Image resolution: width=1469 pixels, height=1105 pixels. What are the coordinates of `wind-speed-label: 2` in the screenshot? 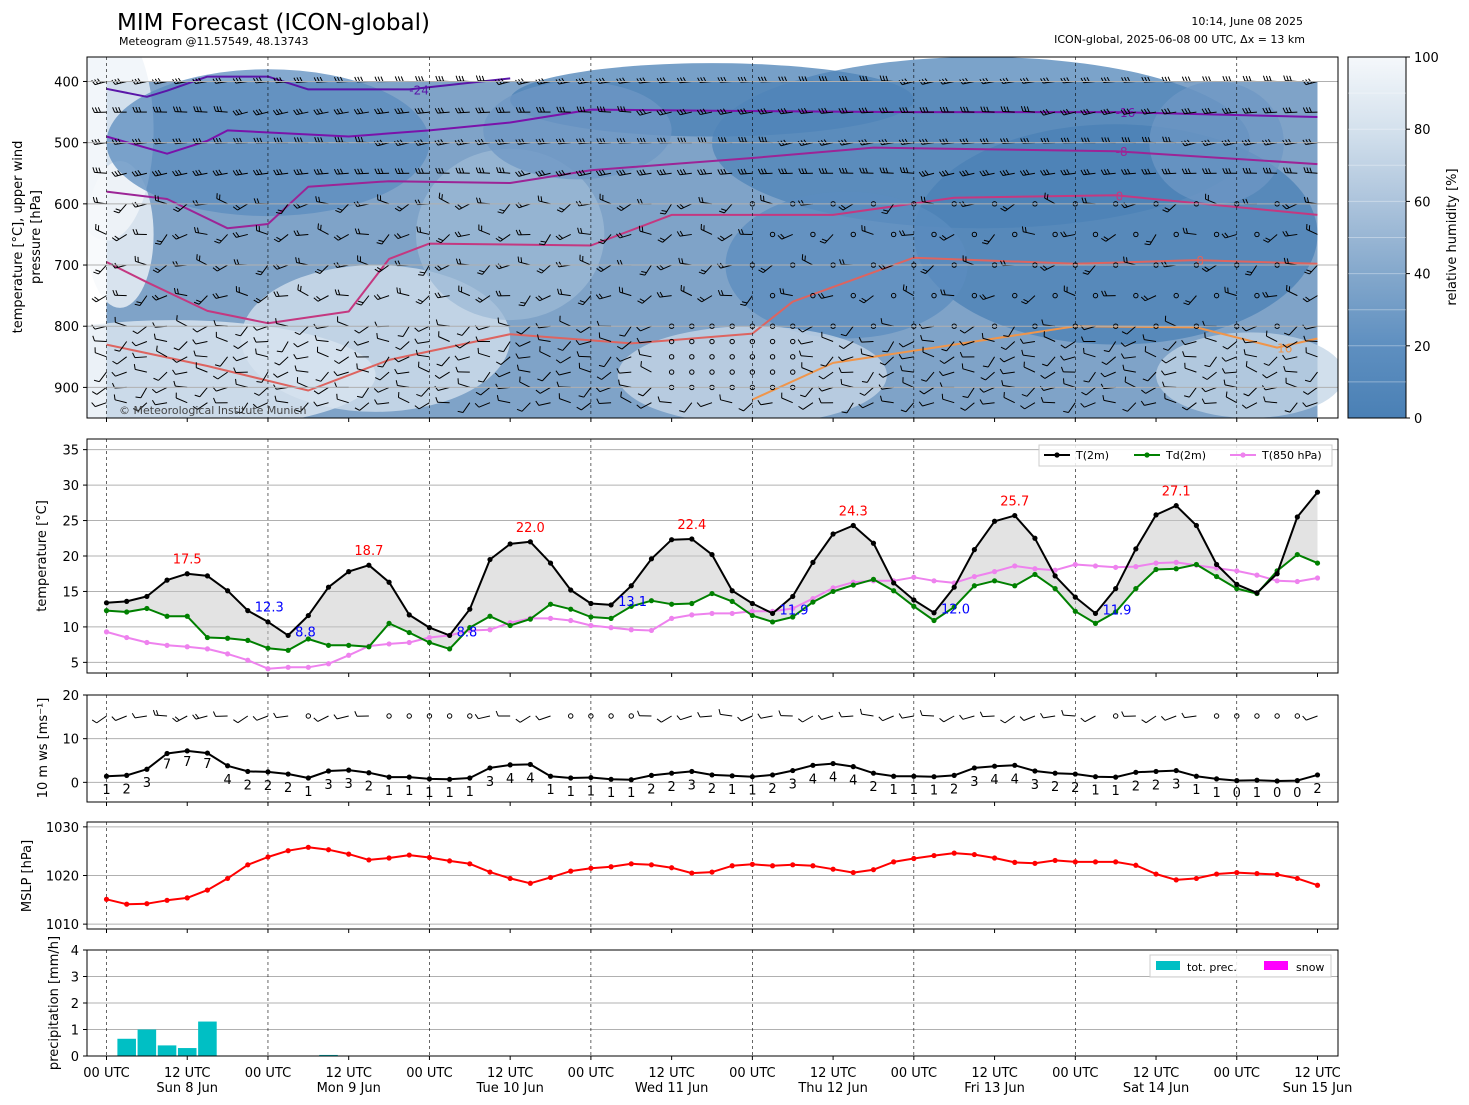 It's located at (288, 788).